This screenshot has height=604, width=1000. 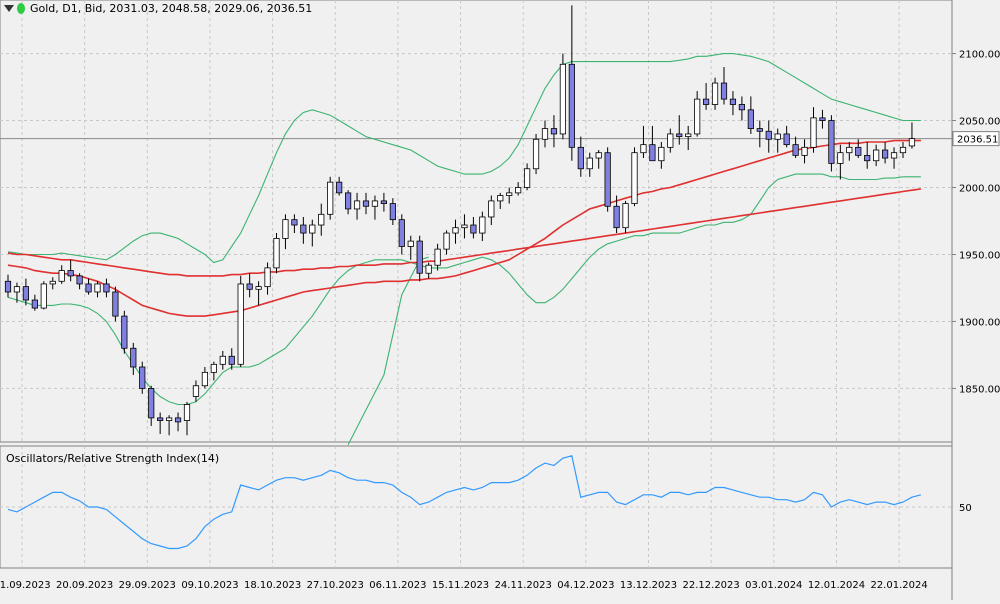 What do you see at coordinates (979, 55) in the screenshot?
I see `y-tick-label: 2100.00` at bounding box center [979, 55].